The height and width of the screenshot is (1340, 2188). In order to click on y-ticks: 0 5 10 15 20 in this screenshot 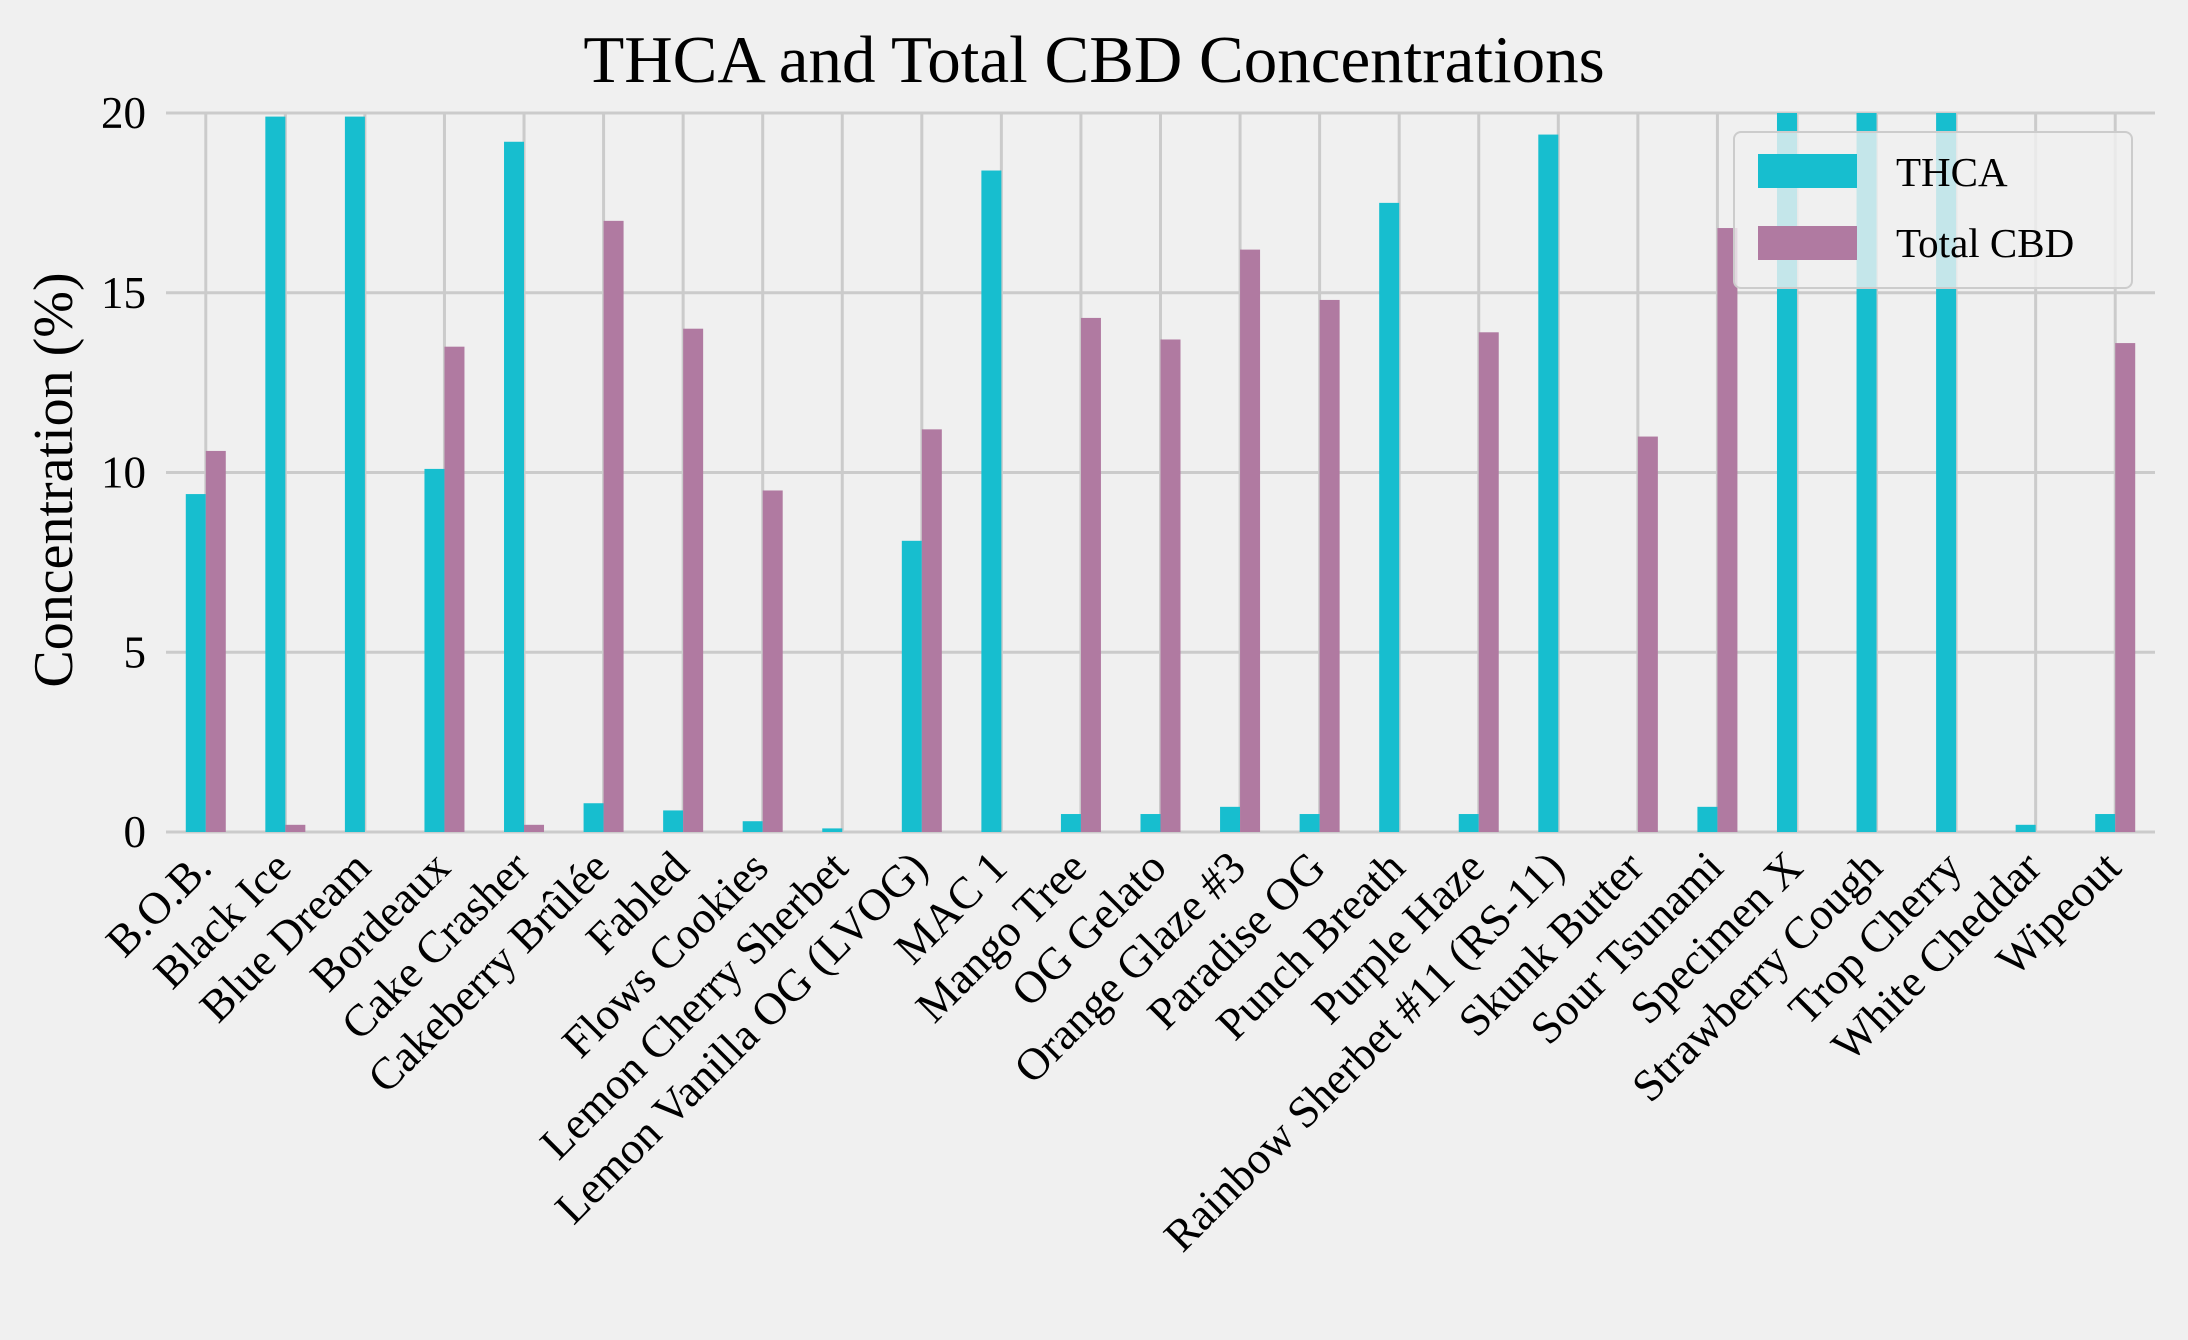, I will do `click(123, 472)`.